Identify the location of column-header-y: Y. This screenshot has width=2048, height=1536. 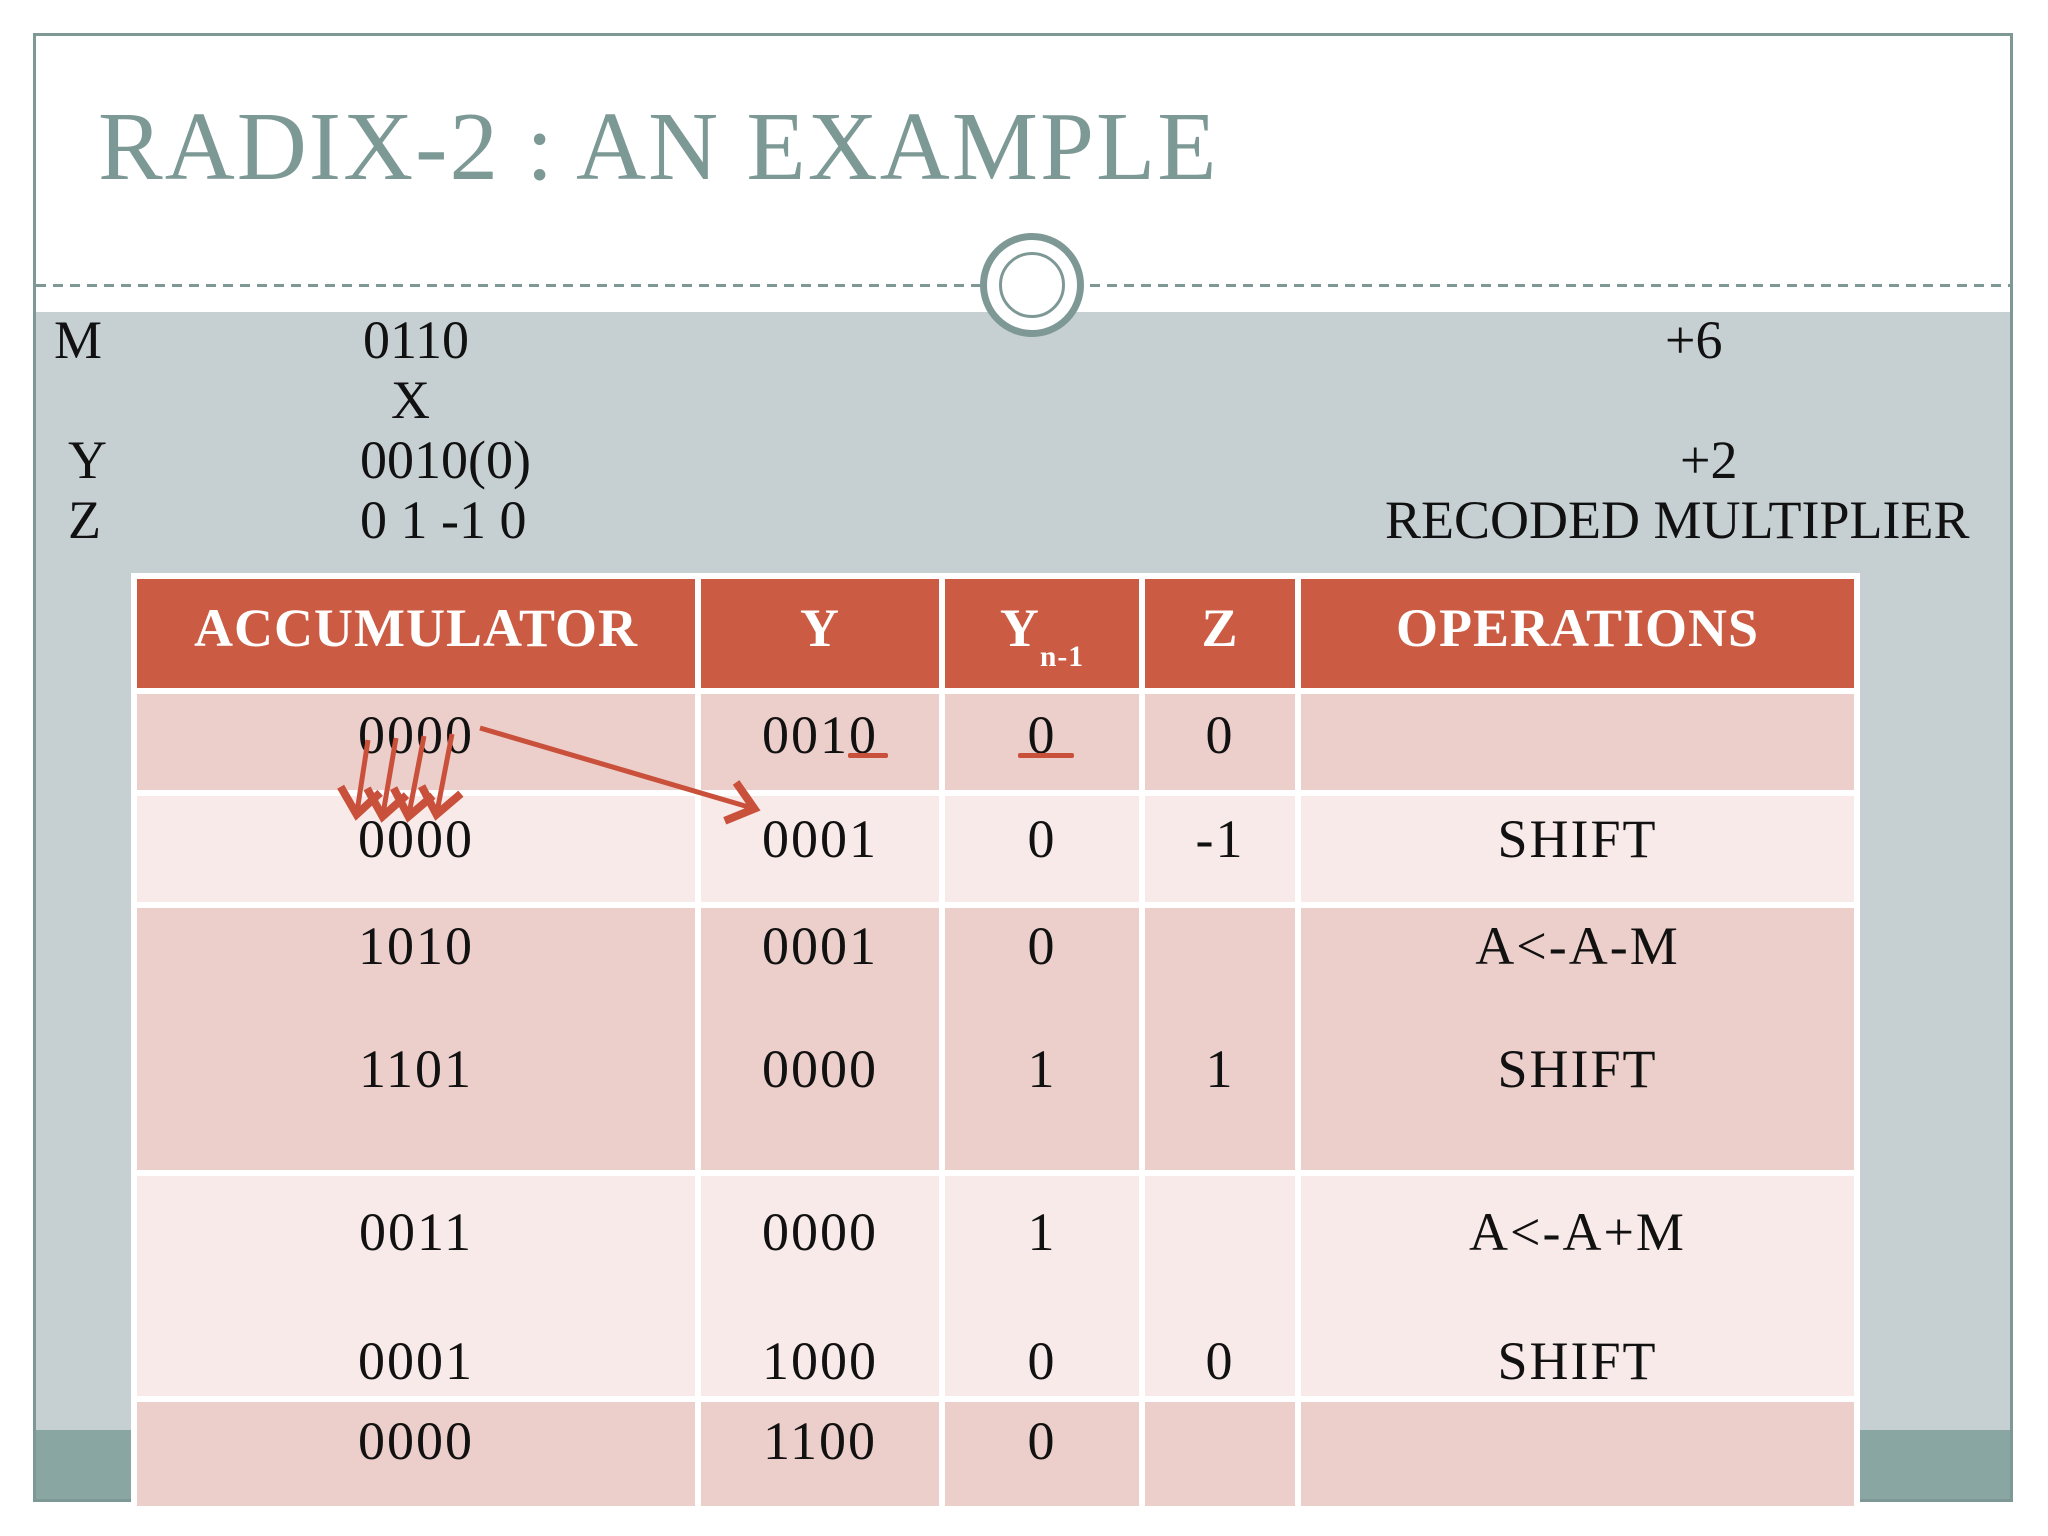
(820, 633).